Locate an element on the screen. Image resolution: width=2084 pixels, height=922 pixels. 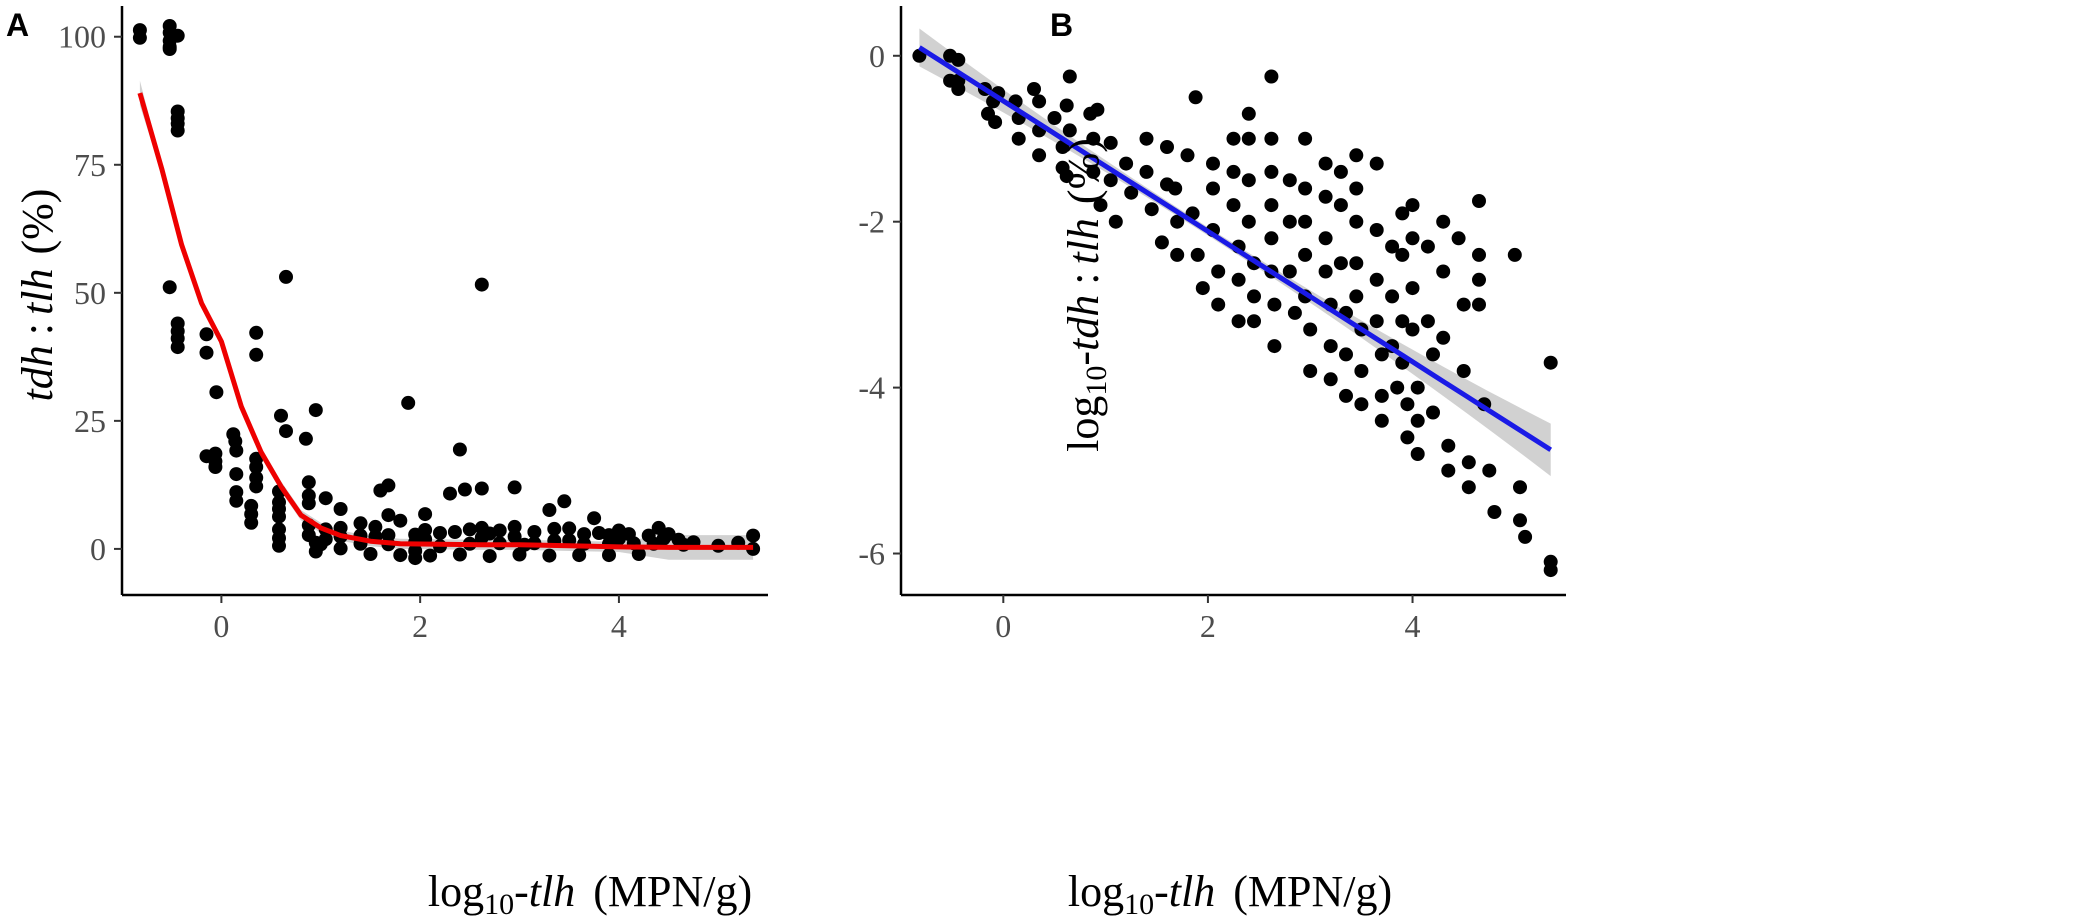
panel-a-x-axis-title: log10-tlh (MPN/g) is located at coordinates (590, 894).